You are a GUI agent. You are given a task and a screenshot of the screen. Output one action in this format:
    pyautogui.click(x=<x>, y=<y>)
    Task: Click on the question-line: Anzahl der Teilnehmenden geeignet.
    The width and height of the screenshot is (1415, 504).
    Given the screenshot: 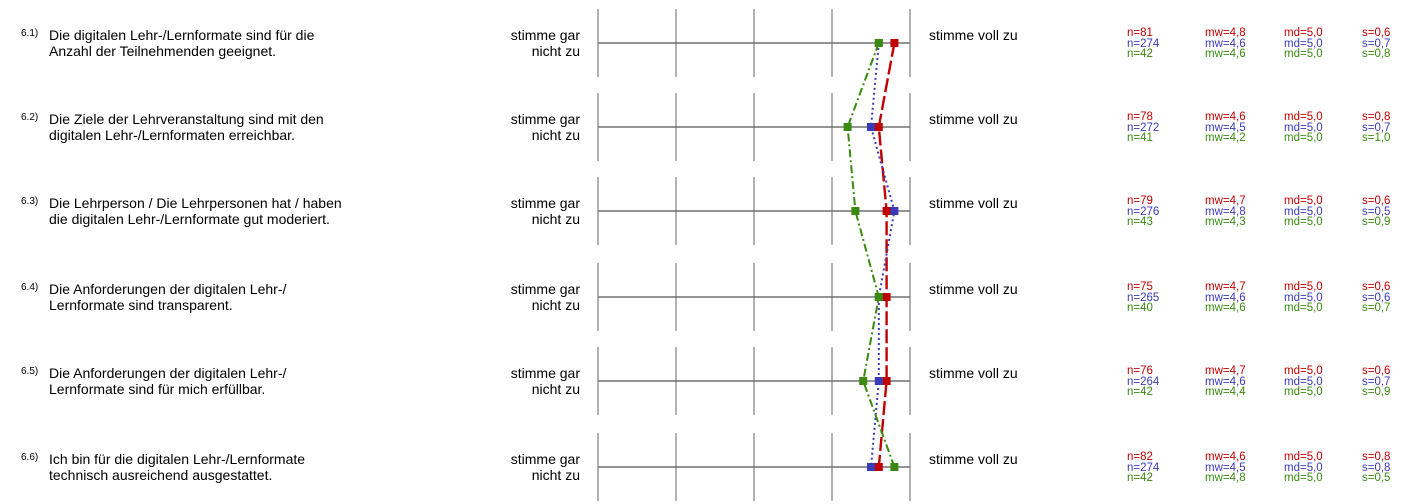 What is the action you would take?
    pyautogui.click(x=163, y=50)
    